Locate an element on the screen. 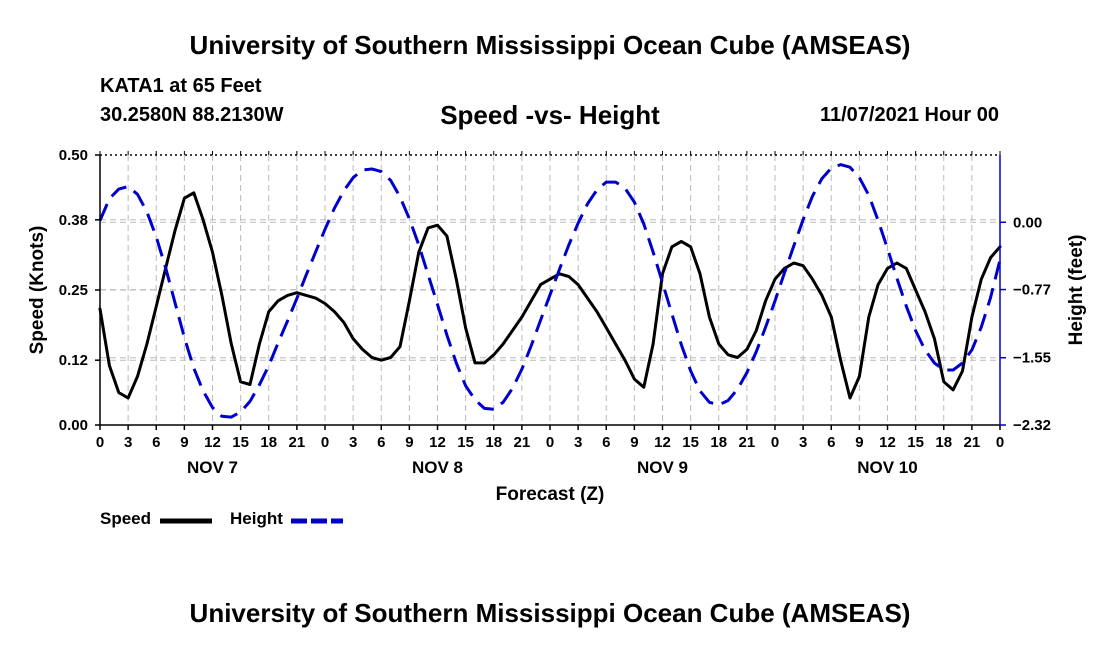  day-label: NOV 10 is located at coordinates (887, 467).